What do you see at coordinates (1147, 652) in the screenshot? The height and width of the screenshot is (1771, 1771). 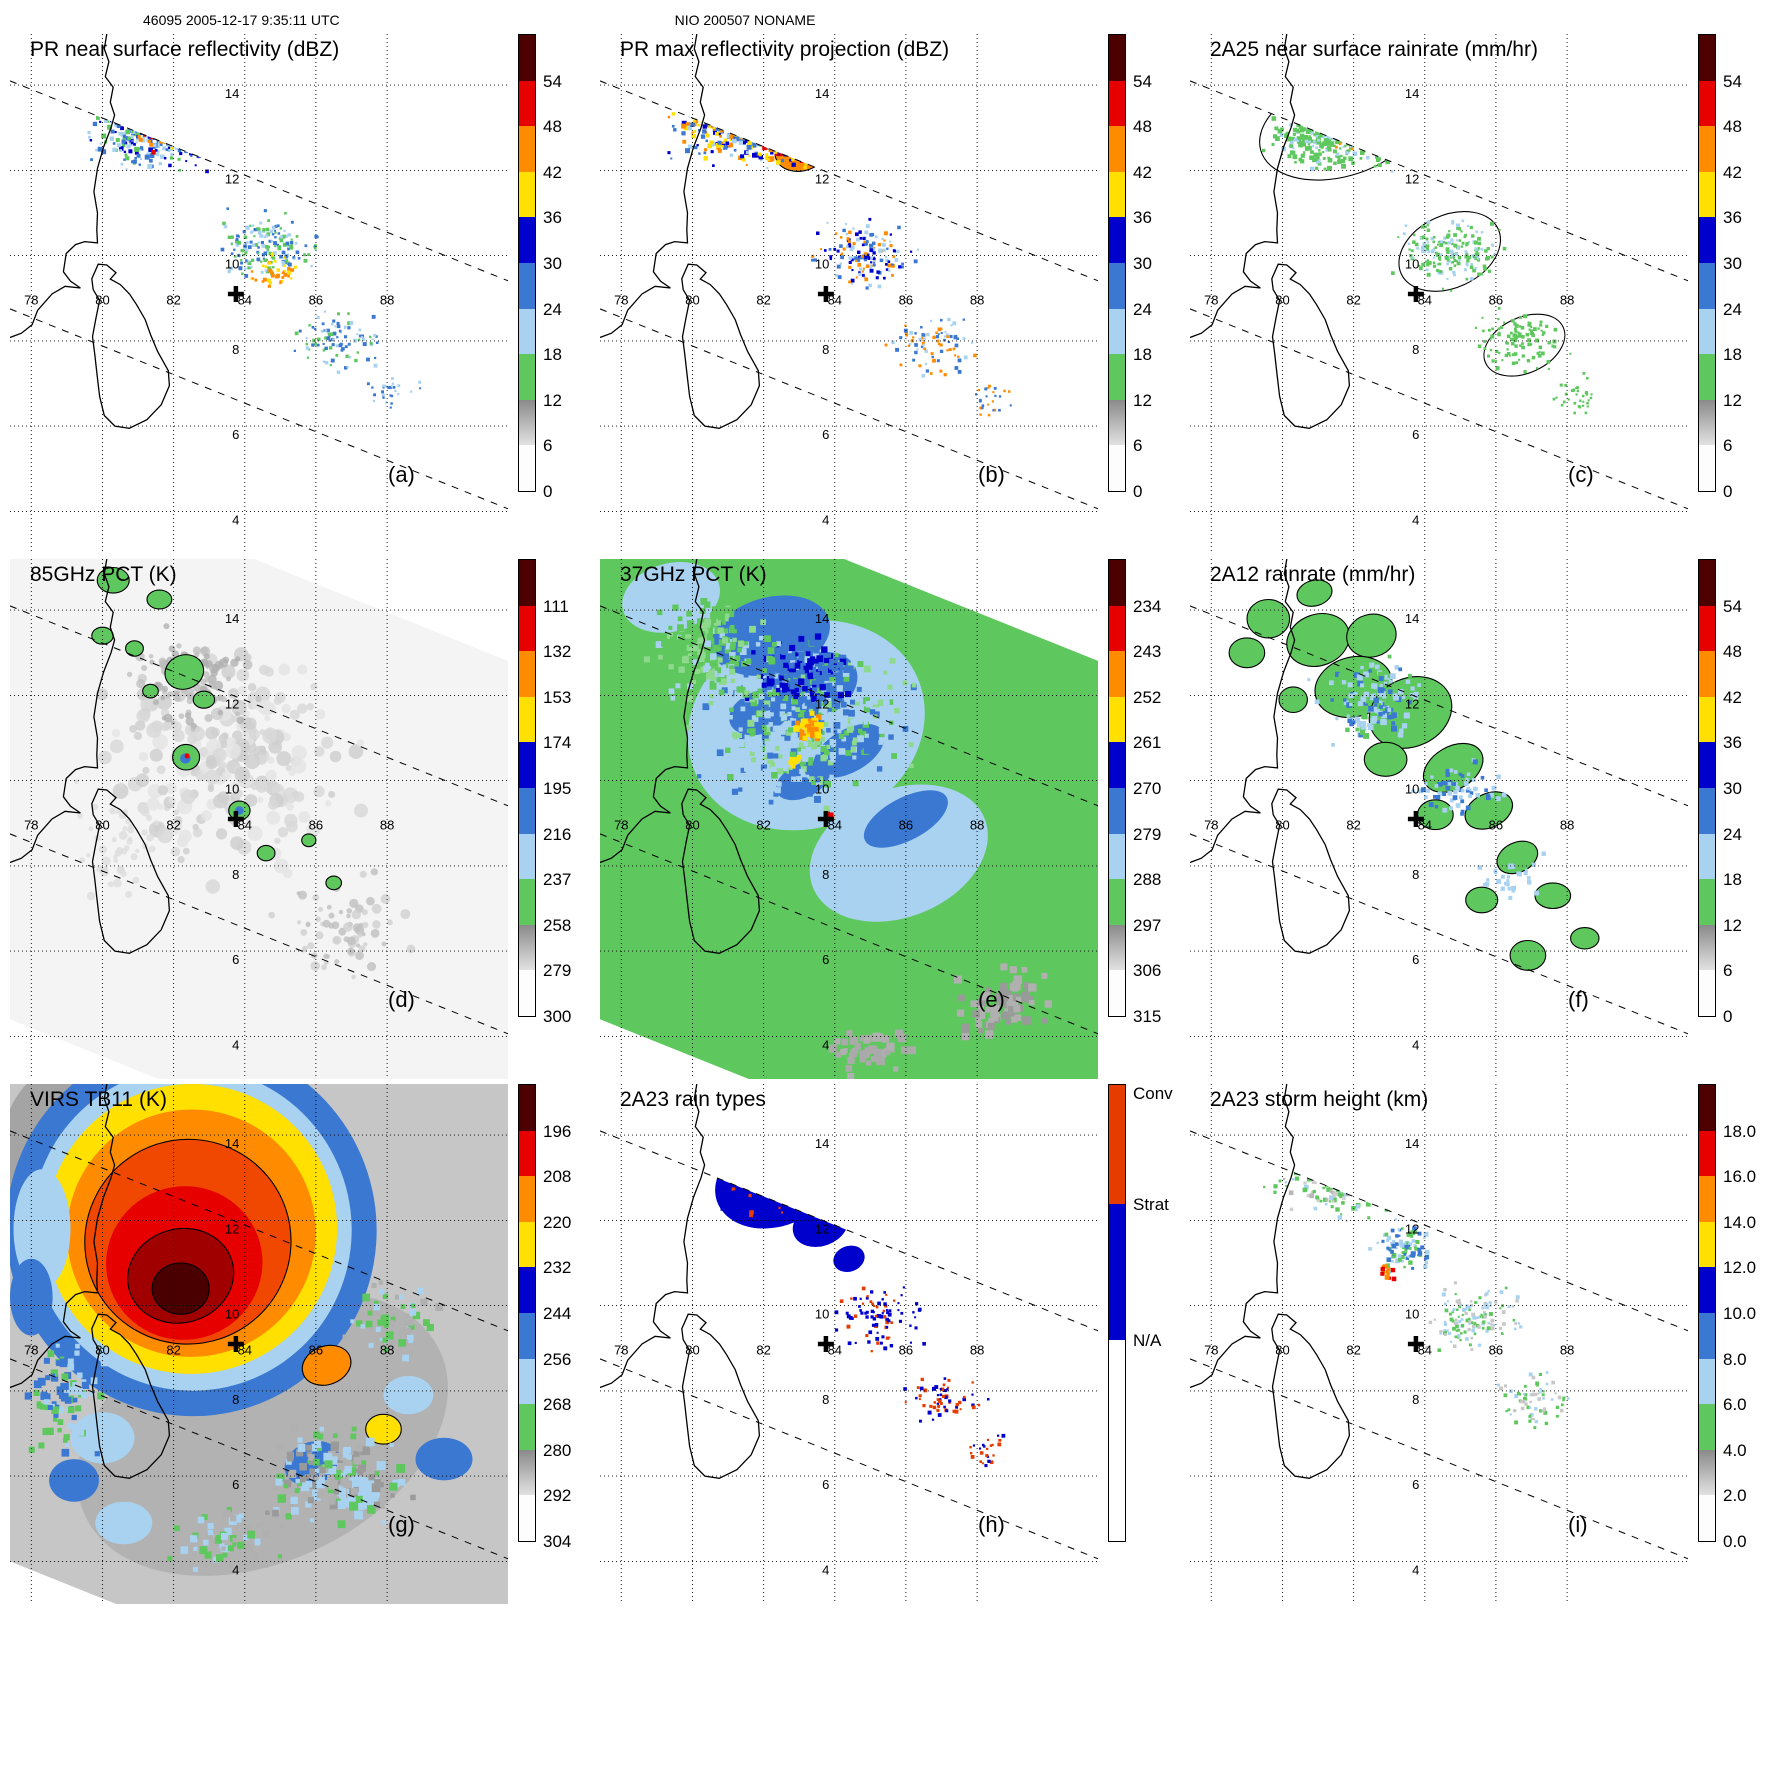 I see `colorbar-tick: 243` at bounding box center [1147, 652].